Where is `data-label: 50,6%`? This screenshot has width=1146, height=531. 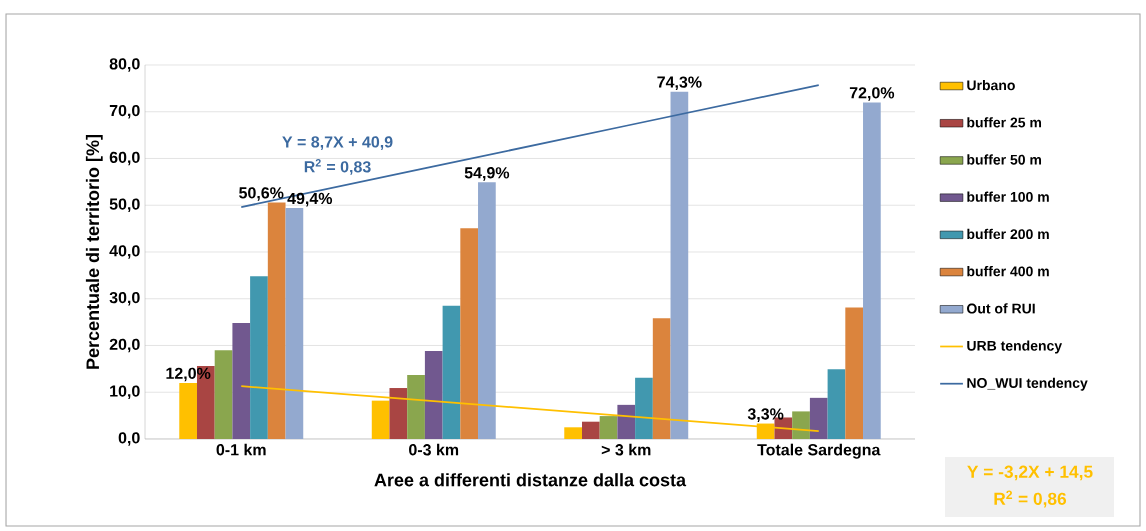 data-label: 50,6% is located at coordinates (261, 194).